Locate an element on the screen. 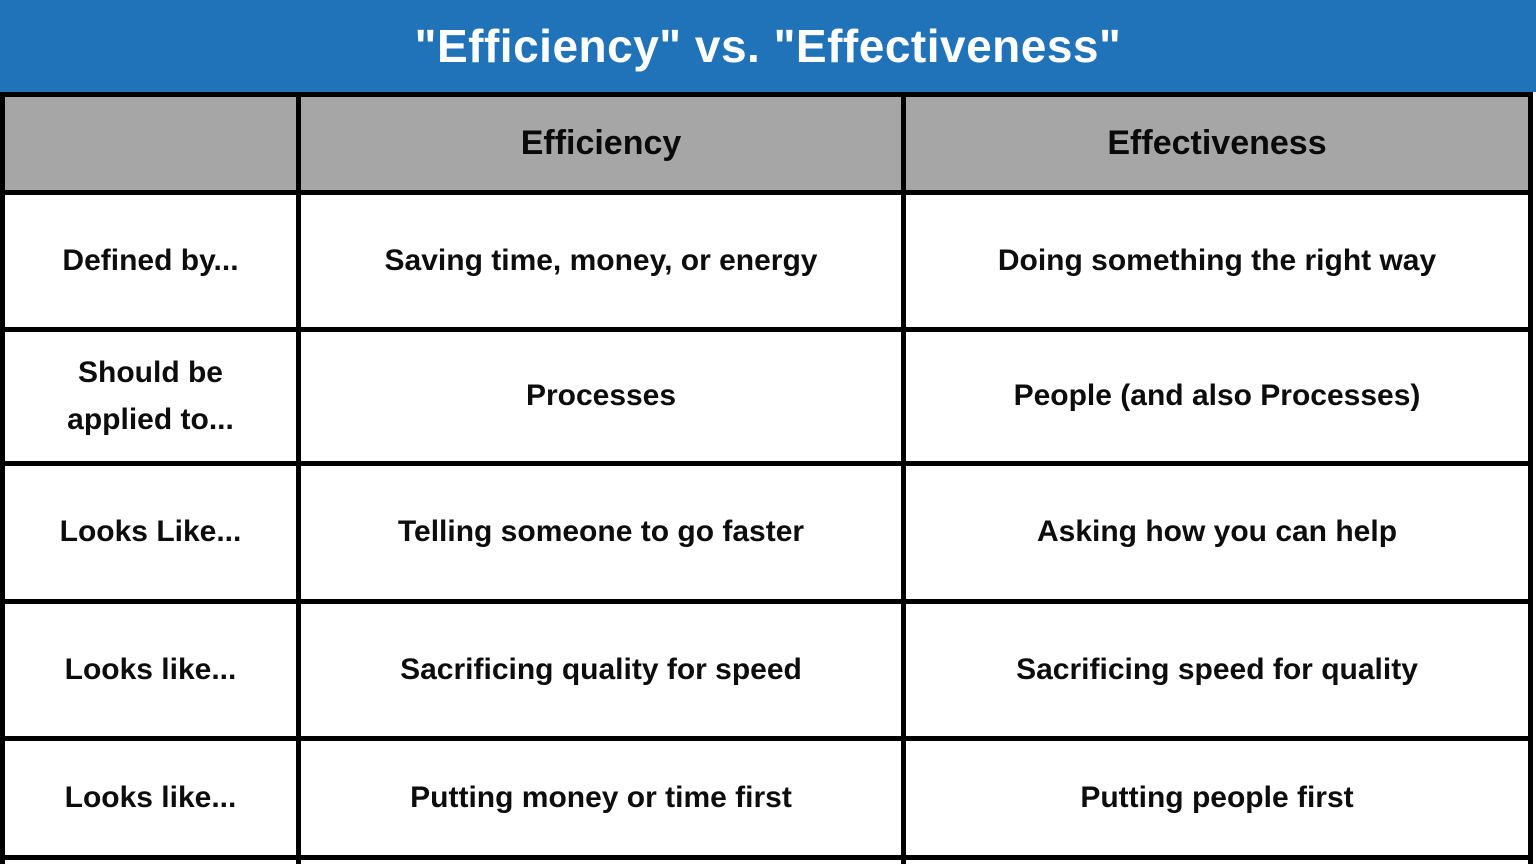 This screenshot has height=864, width=1536. table-cell-effectiveness-looks-like-1: Asking how you can help is located at coordinates (1217, 532).